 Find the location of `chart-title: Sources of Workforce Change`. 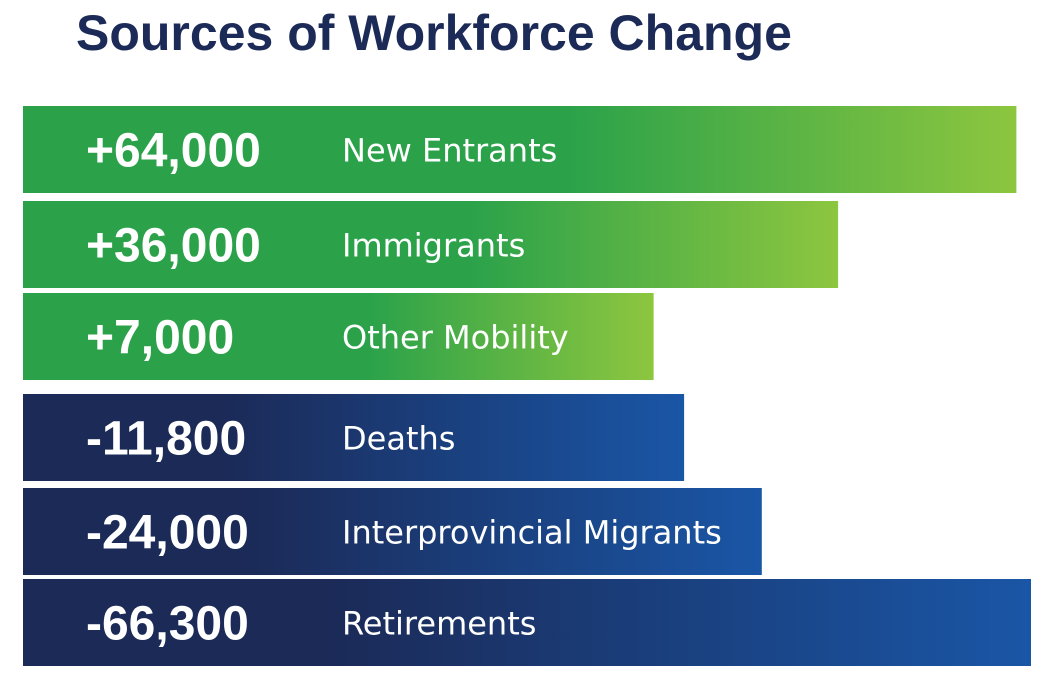

chart-title: Sources of Workforce Change is located at coordinates (434, 33).